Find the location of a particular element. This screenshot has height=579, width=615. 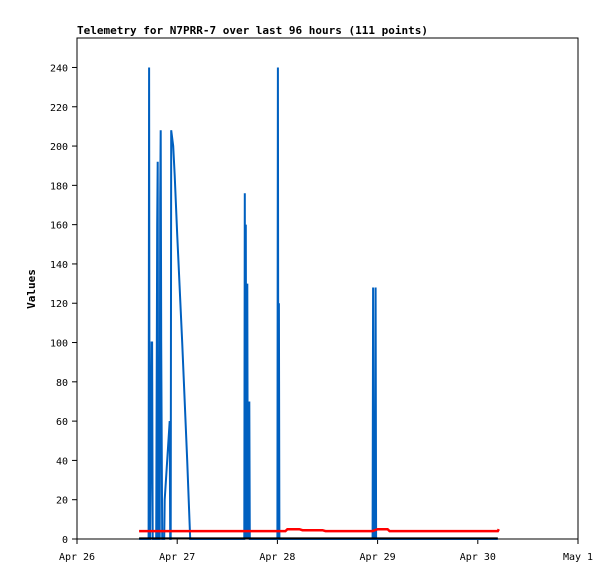

y-tick-label: 80 is located at coordinates (62, 383).